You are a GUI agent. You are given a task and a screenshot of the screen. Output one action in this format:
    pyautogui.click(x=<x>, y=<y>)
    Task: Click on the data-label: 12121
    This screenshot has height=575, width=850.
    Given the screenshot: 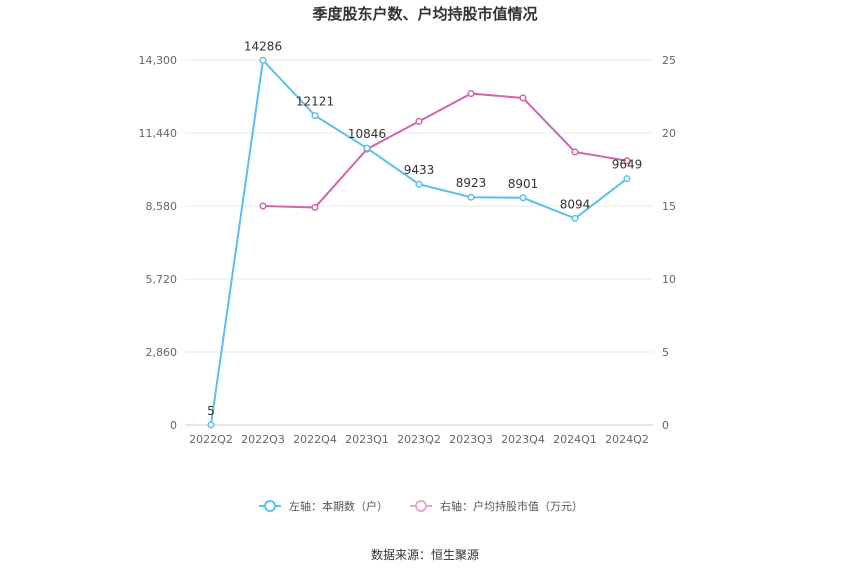 What is the action you would take?
    pyautogui.click(x=315, y=102)
    